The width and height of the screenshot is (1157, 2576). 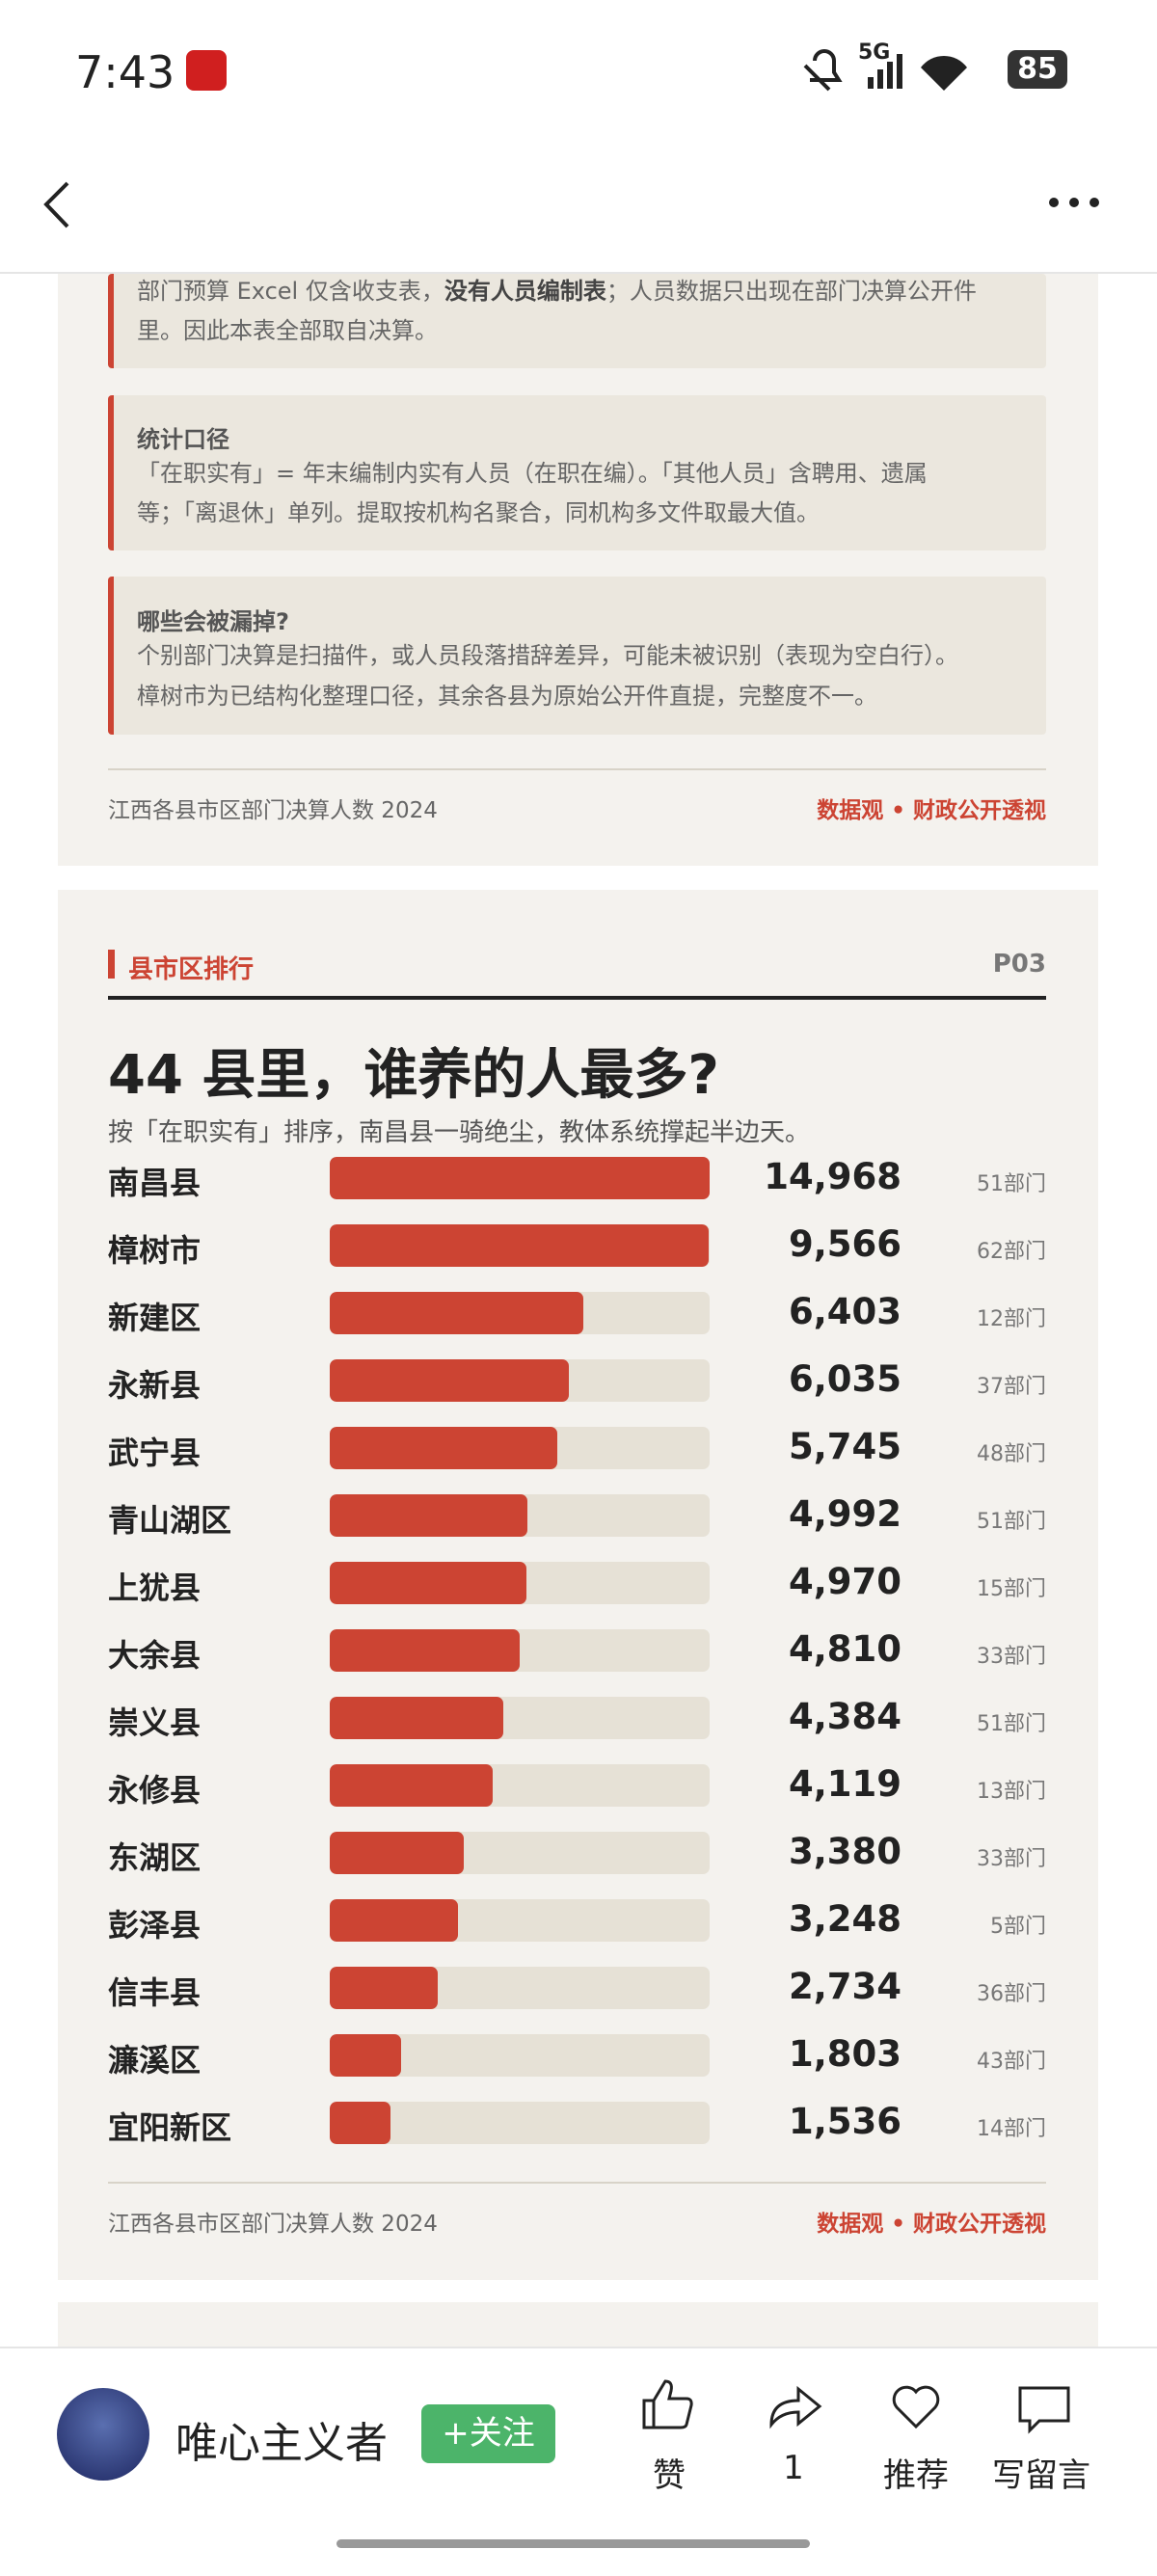 I want to click on row-name: 新建区, so click(x=155, y=1318).